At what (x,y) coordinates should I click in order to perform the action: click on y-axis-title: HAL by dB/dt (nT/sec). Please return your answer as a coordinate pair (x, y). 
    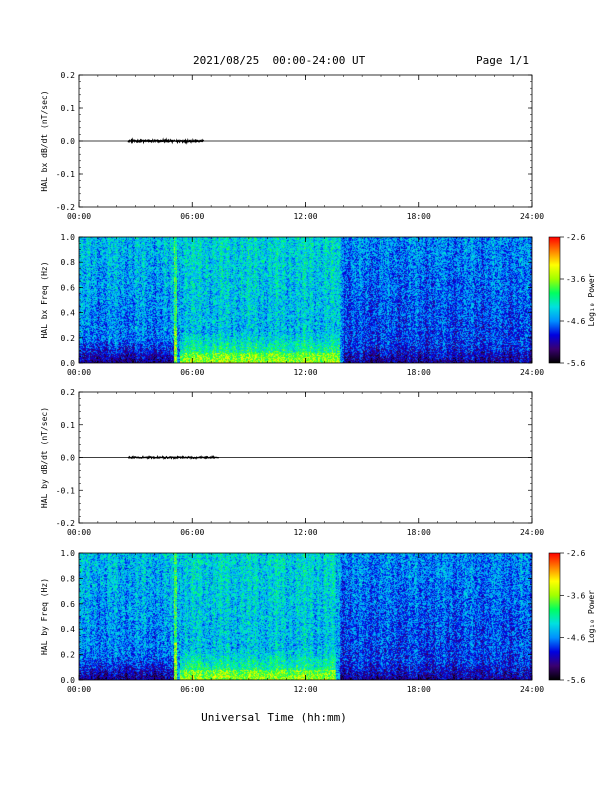
    Looking at the image, I should click on (44, 457).